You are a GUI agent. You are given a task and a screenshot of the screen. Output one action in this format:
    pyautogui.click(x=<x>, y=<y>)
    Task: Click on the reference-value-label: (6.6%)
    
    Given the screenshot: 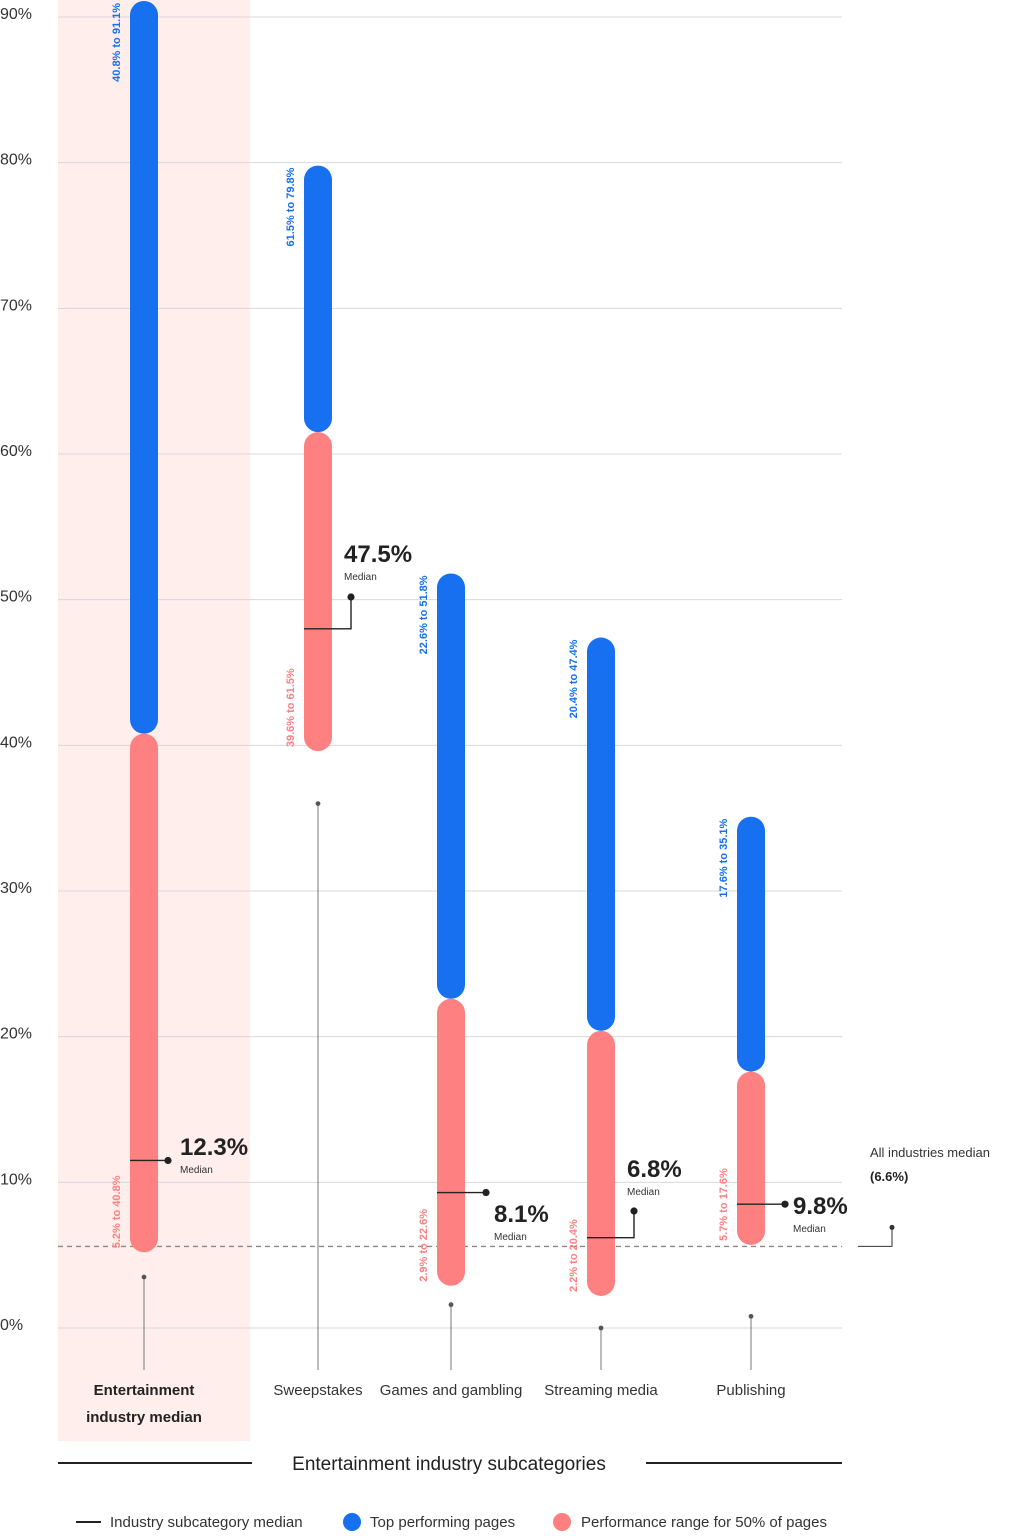 What is the action you would take?
    pyautogui.click(x=889, y=1176)
    